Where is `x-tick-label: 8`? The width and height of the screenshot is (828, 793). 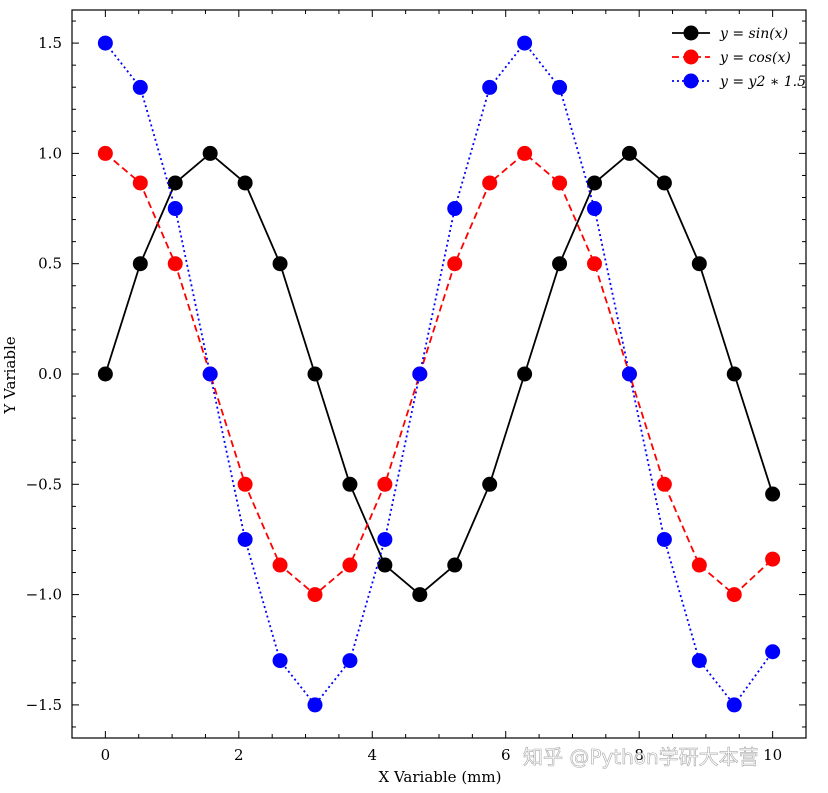 x-tick-label: 8 is located at coordinates (639, 755).